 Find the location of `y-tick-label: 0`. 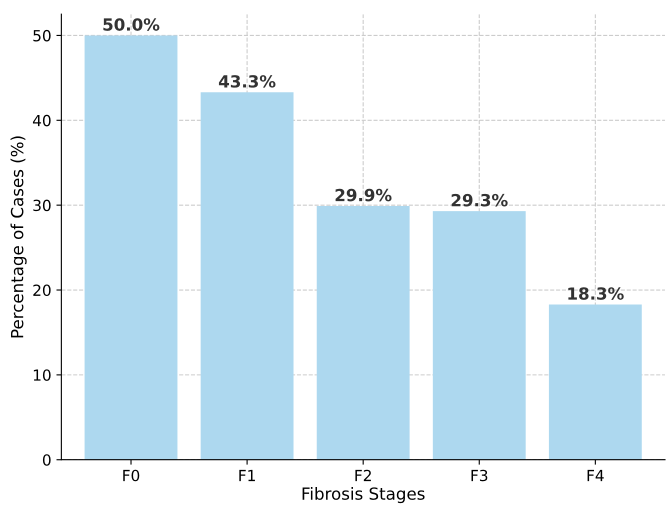

y-tick-label: 0 is located at coordinates (46, 460).